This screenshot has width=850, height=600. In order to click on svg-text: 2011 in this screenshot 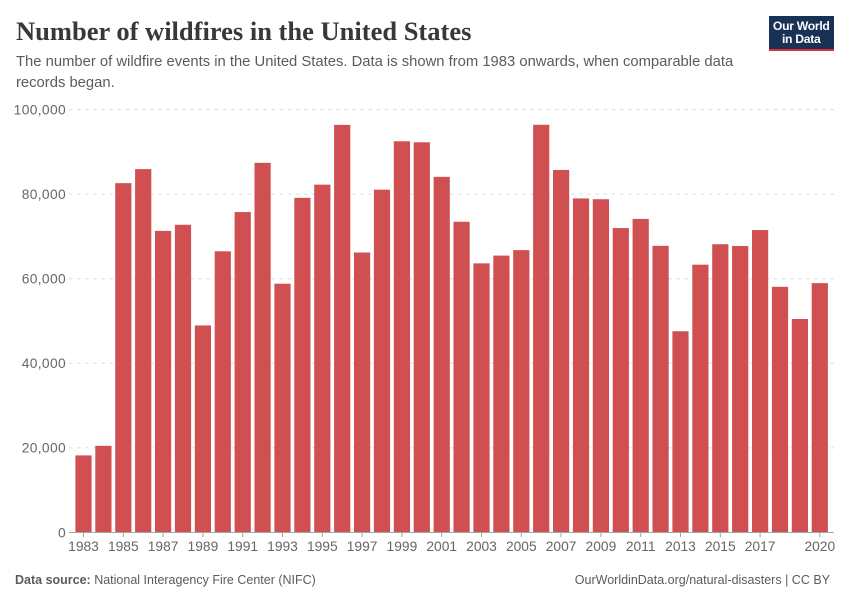, I will do `click(641, 546)`.